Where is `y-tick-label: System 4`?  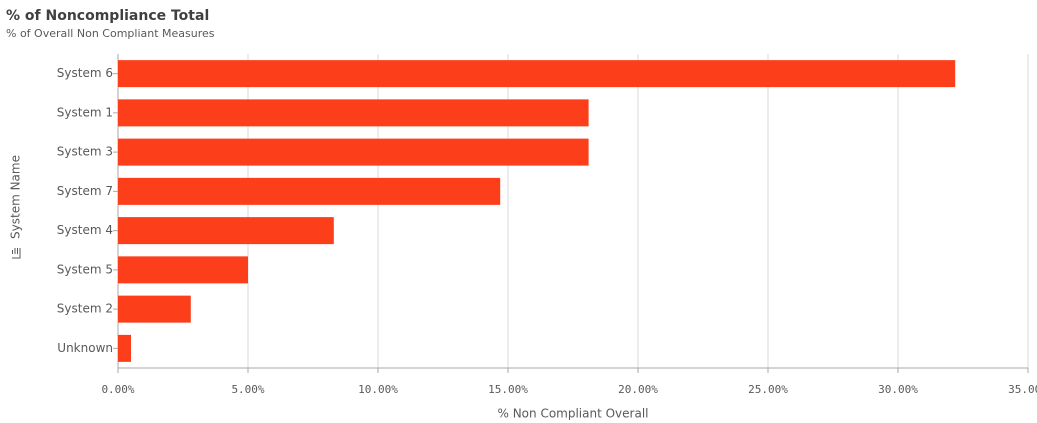 y-tick-label: System 4 is located at coordinates (85, 230).